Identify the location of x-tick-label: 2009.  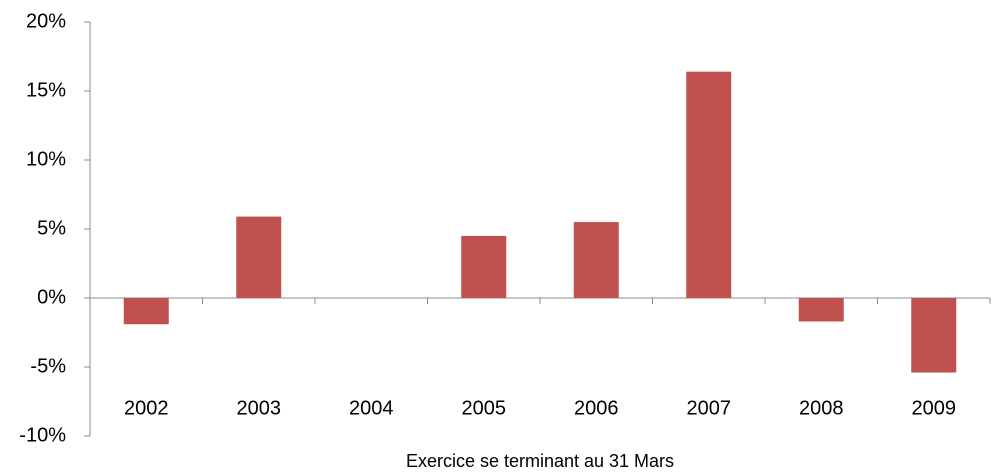
(934, 408).